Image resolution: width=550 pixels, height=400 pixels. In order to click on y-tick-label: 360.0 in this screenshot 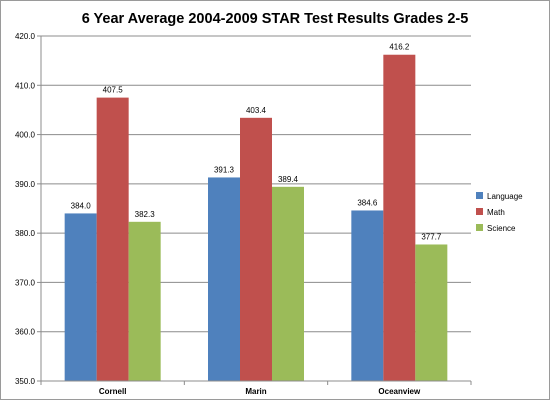, I will do `click(25, 332)`.